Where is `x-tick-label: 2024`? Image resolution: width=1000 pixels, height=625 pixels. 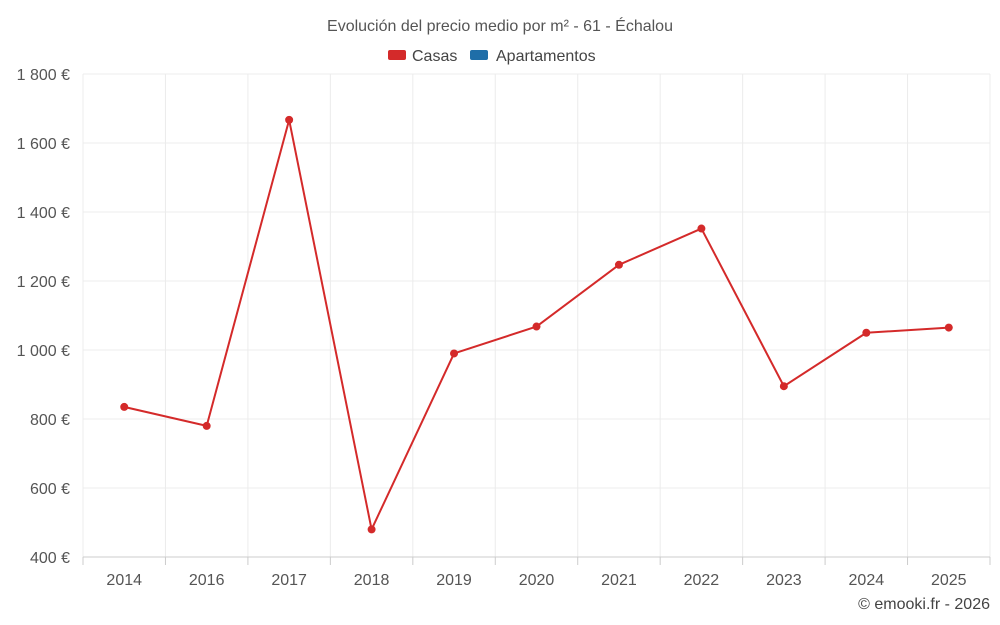
x-tick-label: 2024 is located at coordinates (867, 580).